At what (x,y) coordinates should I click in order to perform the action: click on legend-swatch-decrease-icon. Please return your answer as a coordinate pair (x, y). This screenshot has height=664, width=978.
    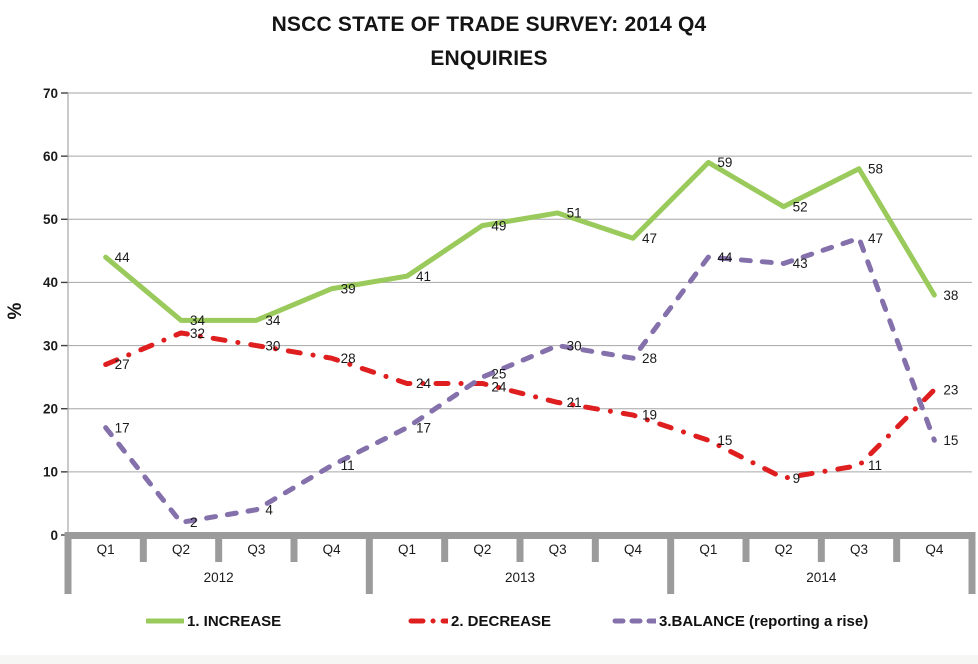
    Looking at the image, I should click on (428, 621).